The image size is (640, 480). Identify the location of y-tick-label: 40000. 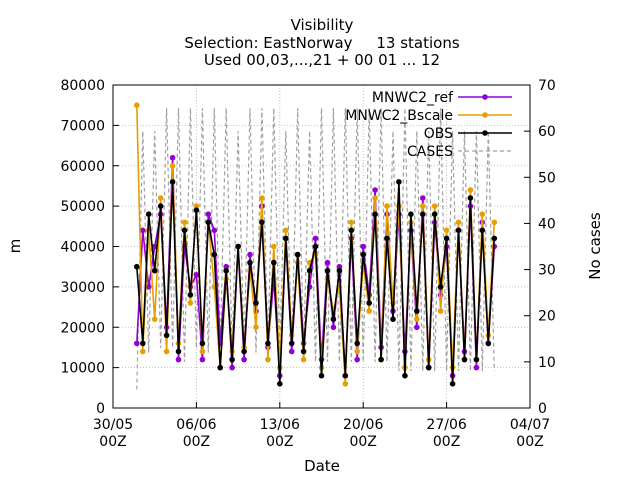
(82, 248).